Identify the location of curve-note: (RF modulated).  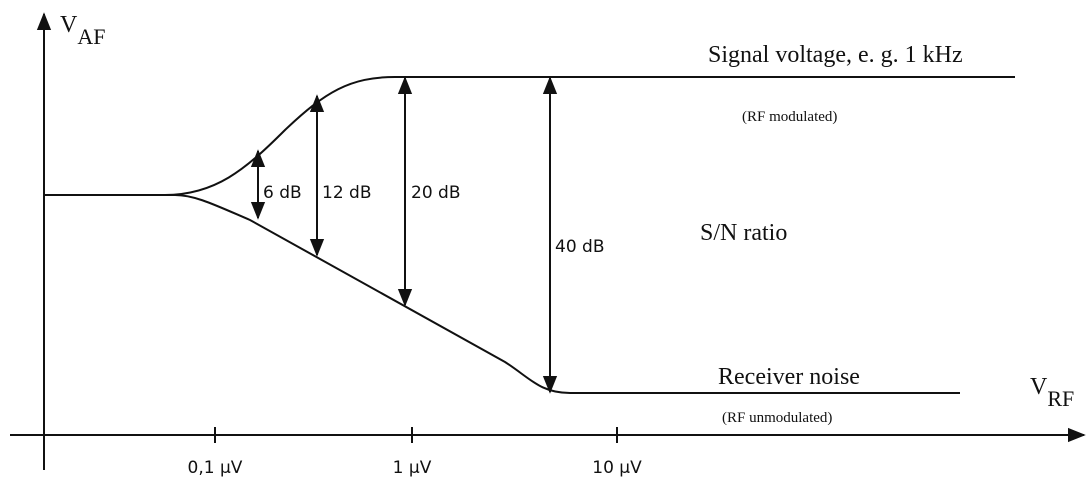
(789, 117).